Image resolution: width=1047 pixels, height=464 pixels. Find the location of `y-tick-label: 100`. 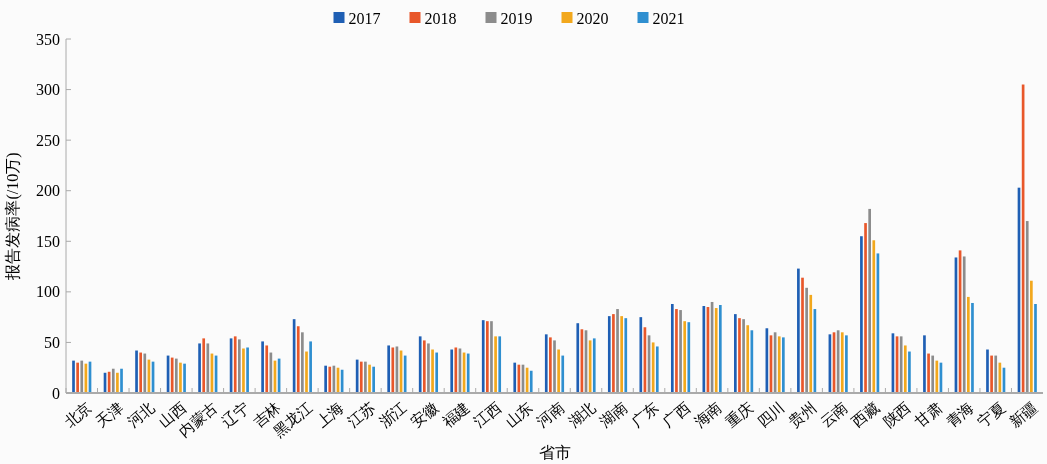

y-tick-label: 100 is located at coordinates (48, 292).